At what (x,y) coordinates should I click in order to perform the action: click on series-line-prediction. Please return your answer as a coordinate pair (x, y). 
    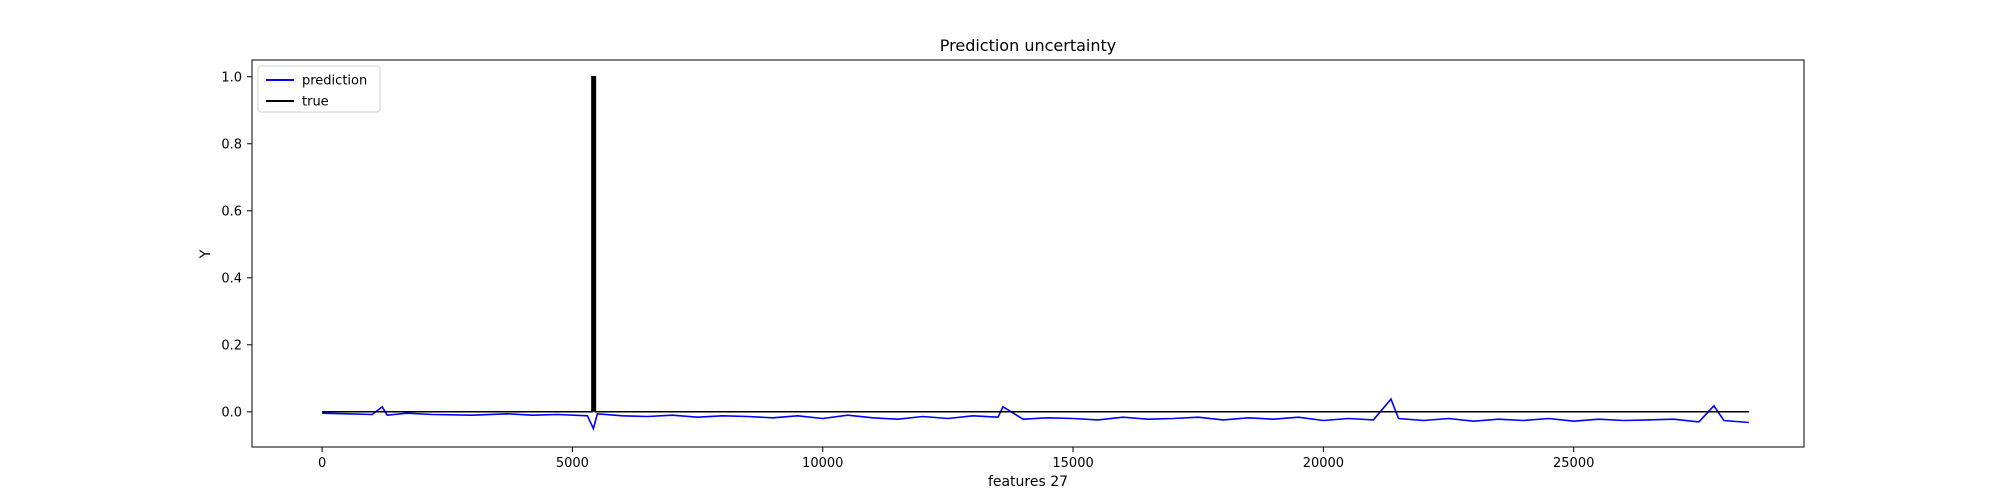
    Looking at the image, I should click on (1035, 414).